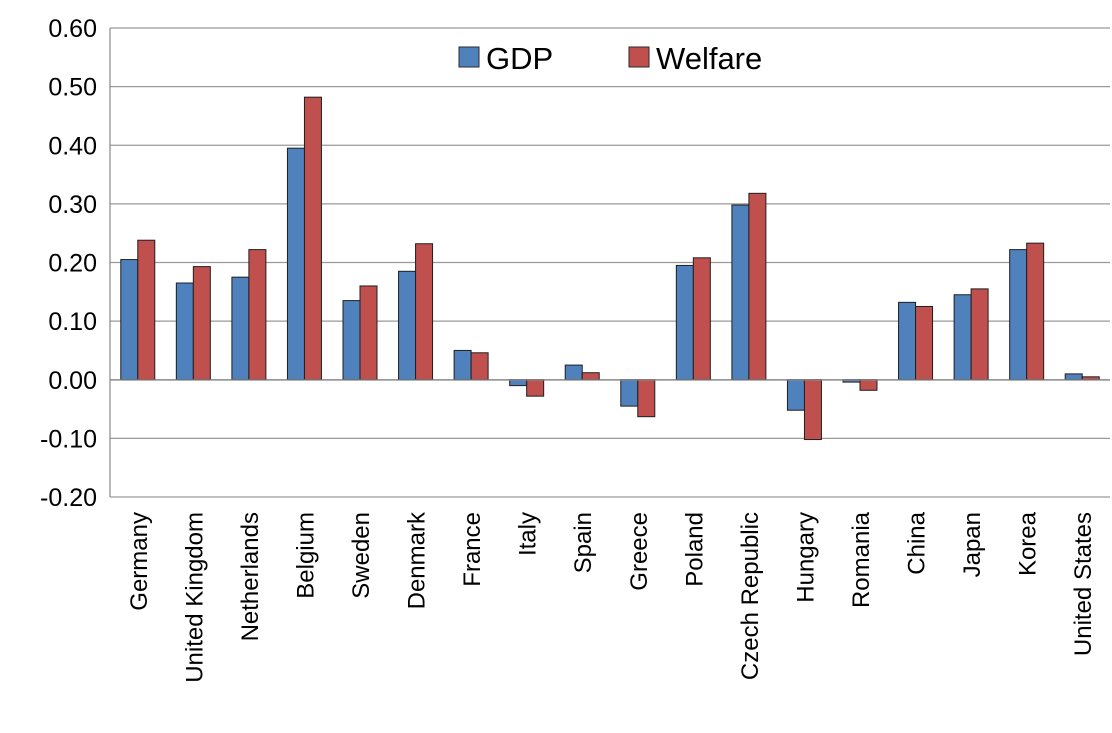 The image size is (1112, 733). What do you see at coordinates (639, 551) in the screenshot?
I see `x-tick-label-greece: Greece` at bounding box center [639, 551].